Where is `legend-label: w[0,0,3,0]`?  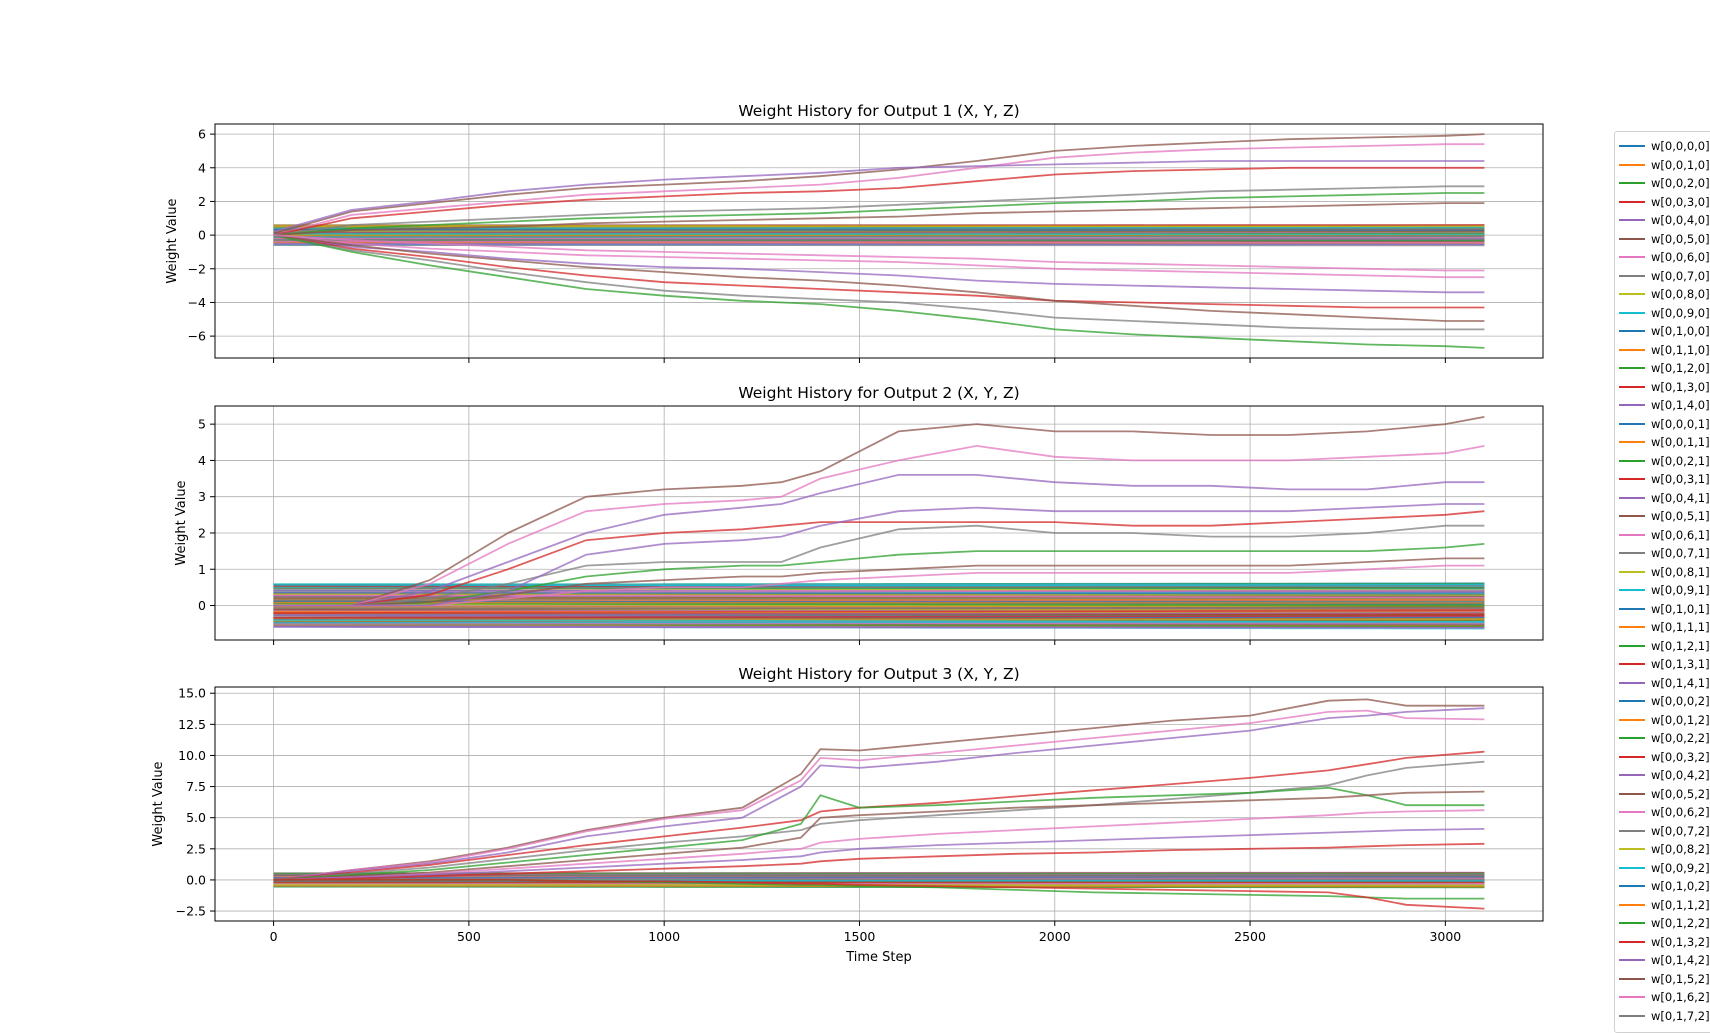
legend-label: w[0,0,3,0] is located at coordinates (1680, 201).